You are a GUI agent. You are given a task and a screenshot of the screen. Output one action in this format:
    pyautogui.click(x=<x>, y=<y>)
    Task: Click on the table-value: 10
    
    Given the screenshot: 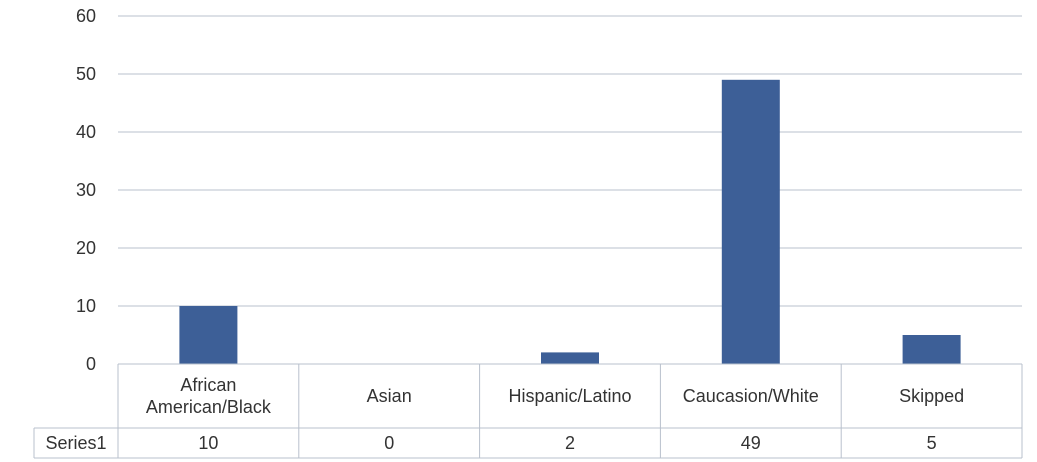 What is the action you would take?
    pyautogui.click(x=208, y=443)
    